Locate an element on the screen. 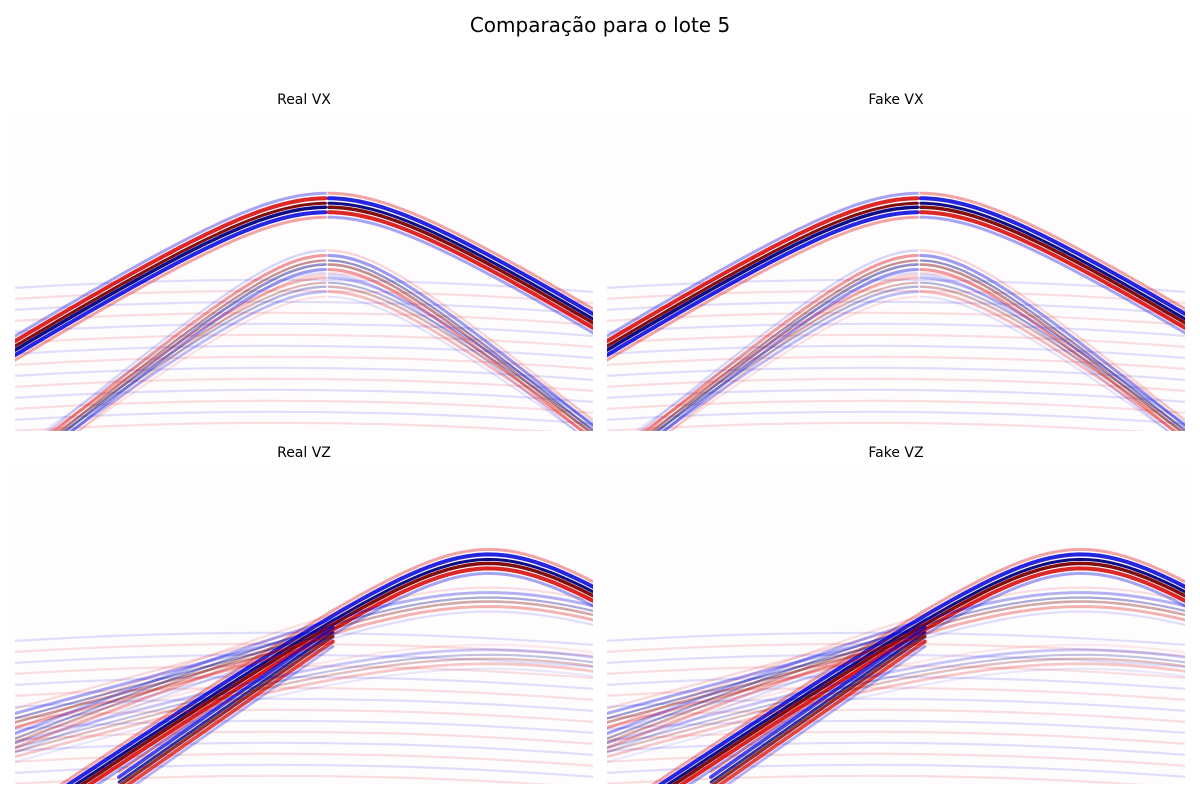  panel-title-real-vx: Real VX is located at coordinates (304, 100).